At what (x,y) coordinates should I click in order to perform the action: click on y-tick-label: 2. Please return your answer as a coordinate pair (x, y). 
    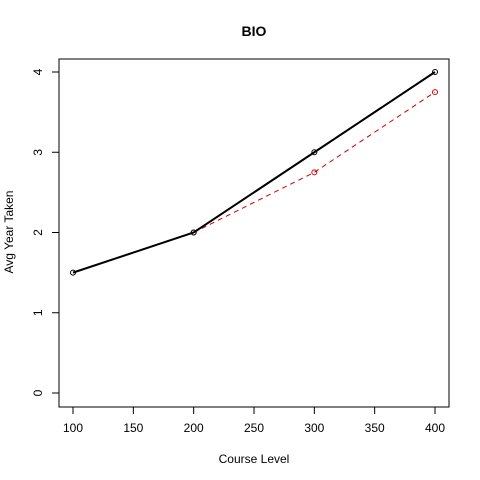
    Looking at the image, I should click on (38, 232).